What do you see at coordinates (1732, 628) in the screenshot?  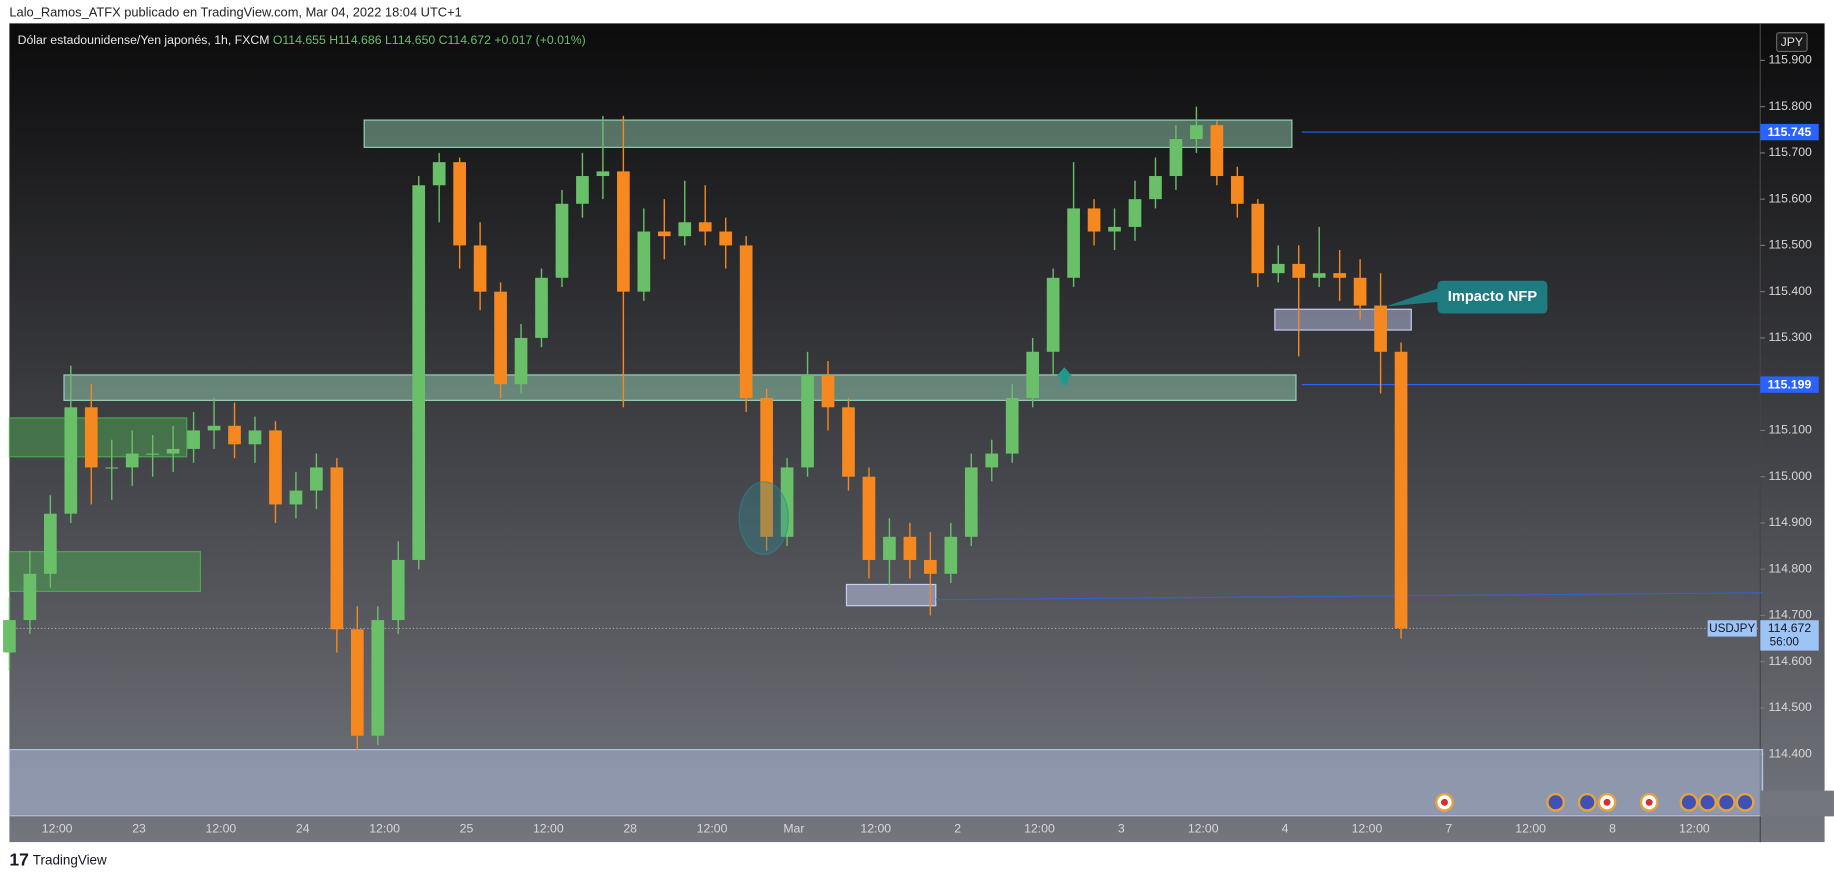 I see `symbol-label: USDJPY` at bounding box center [1732, 628].